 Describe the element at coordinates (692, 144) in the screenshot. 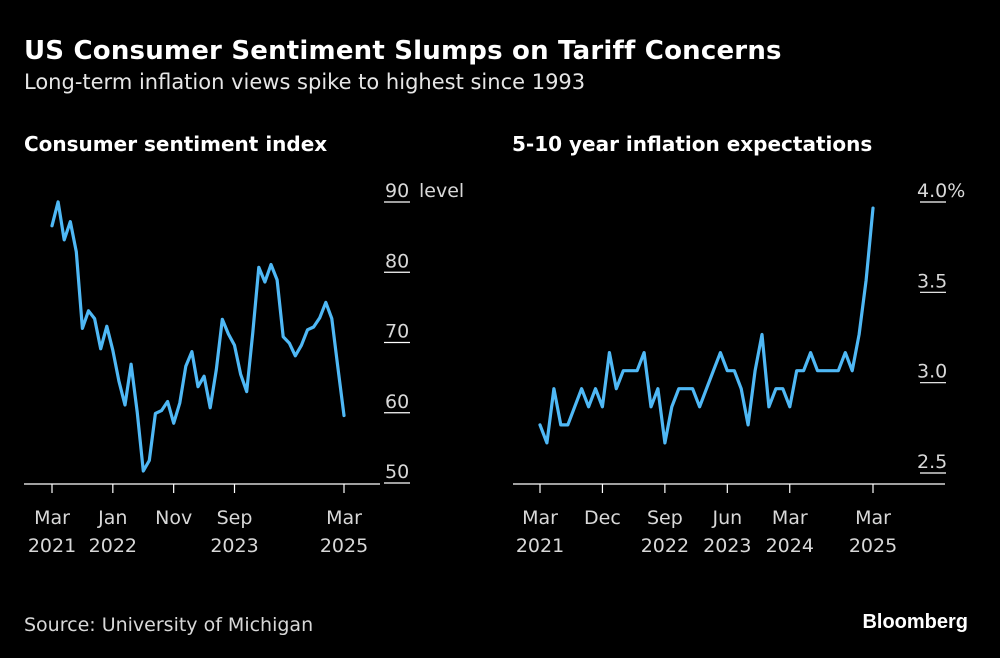

I see `panel-title-inflation: 5-10 year inflation expectations` at that location.